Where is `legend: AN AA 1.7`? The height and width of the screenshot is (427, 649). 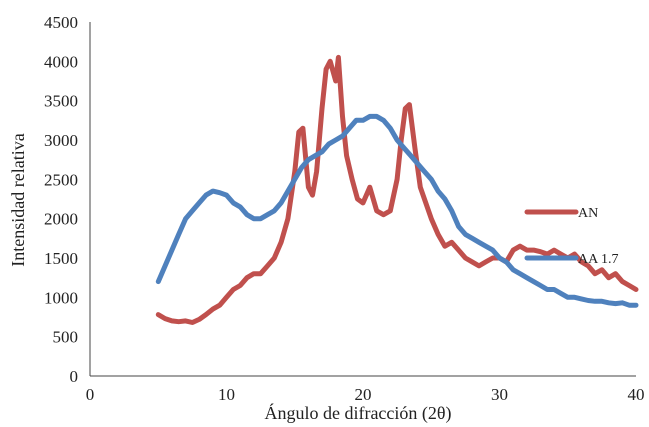
legend: AN AA 1.7 is located at coordinates (571, 236).